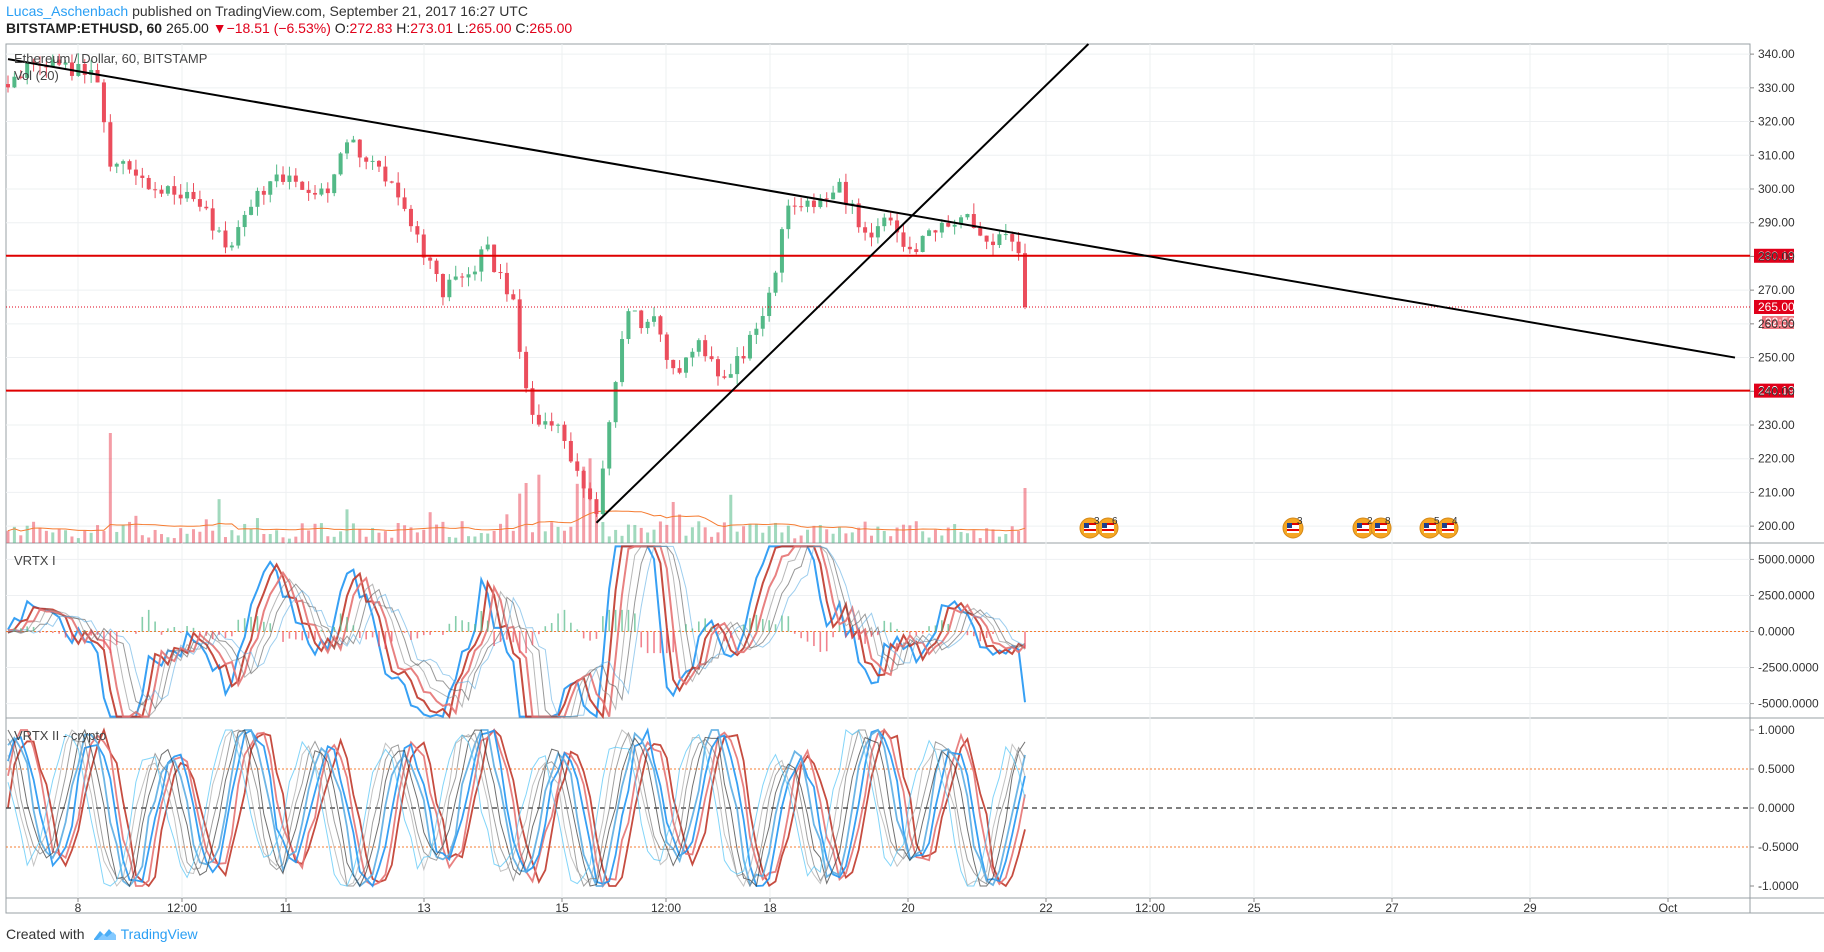 The image size is (1824, 952). What do you see at coordinates (67, 11) in the screenshot?
I see `author-link: Lucas_Aschenbach` at bounding box center [67, 11].